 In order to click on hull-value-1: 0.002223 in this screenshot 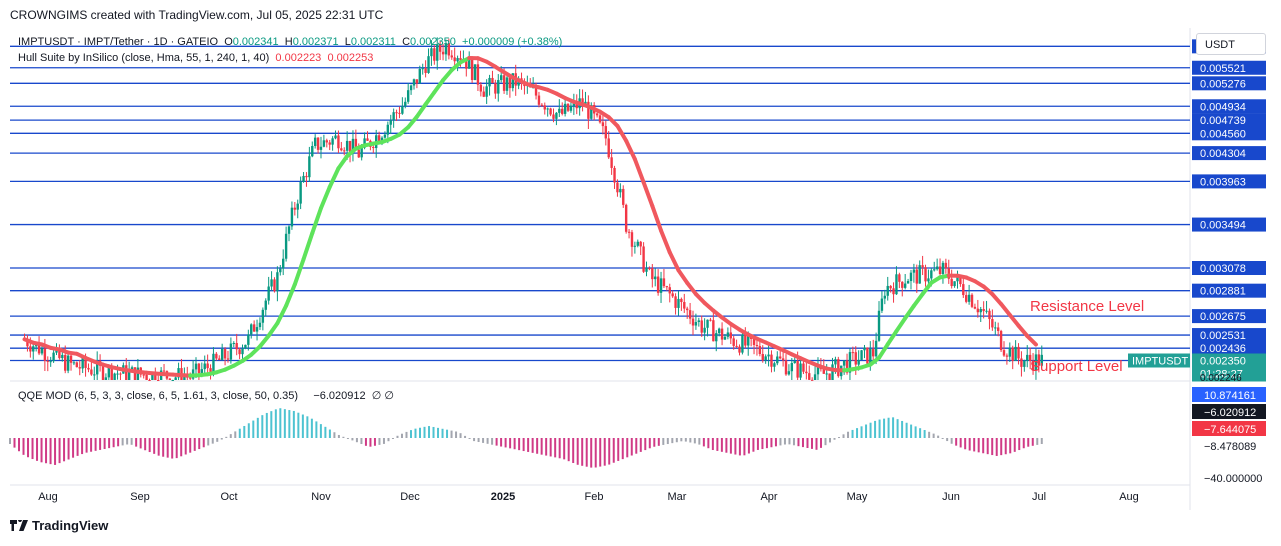, I will do `click(298, 58)`.